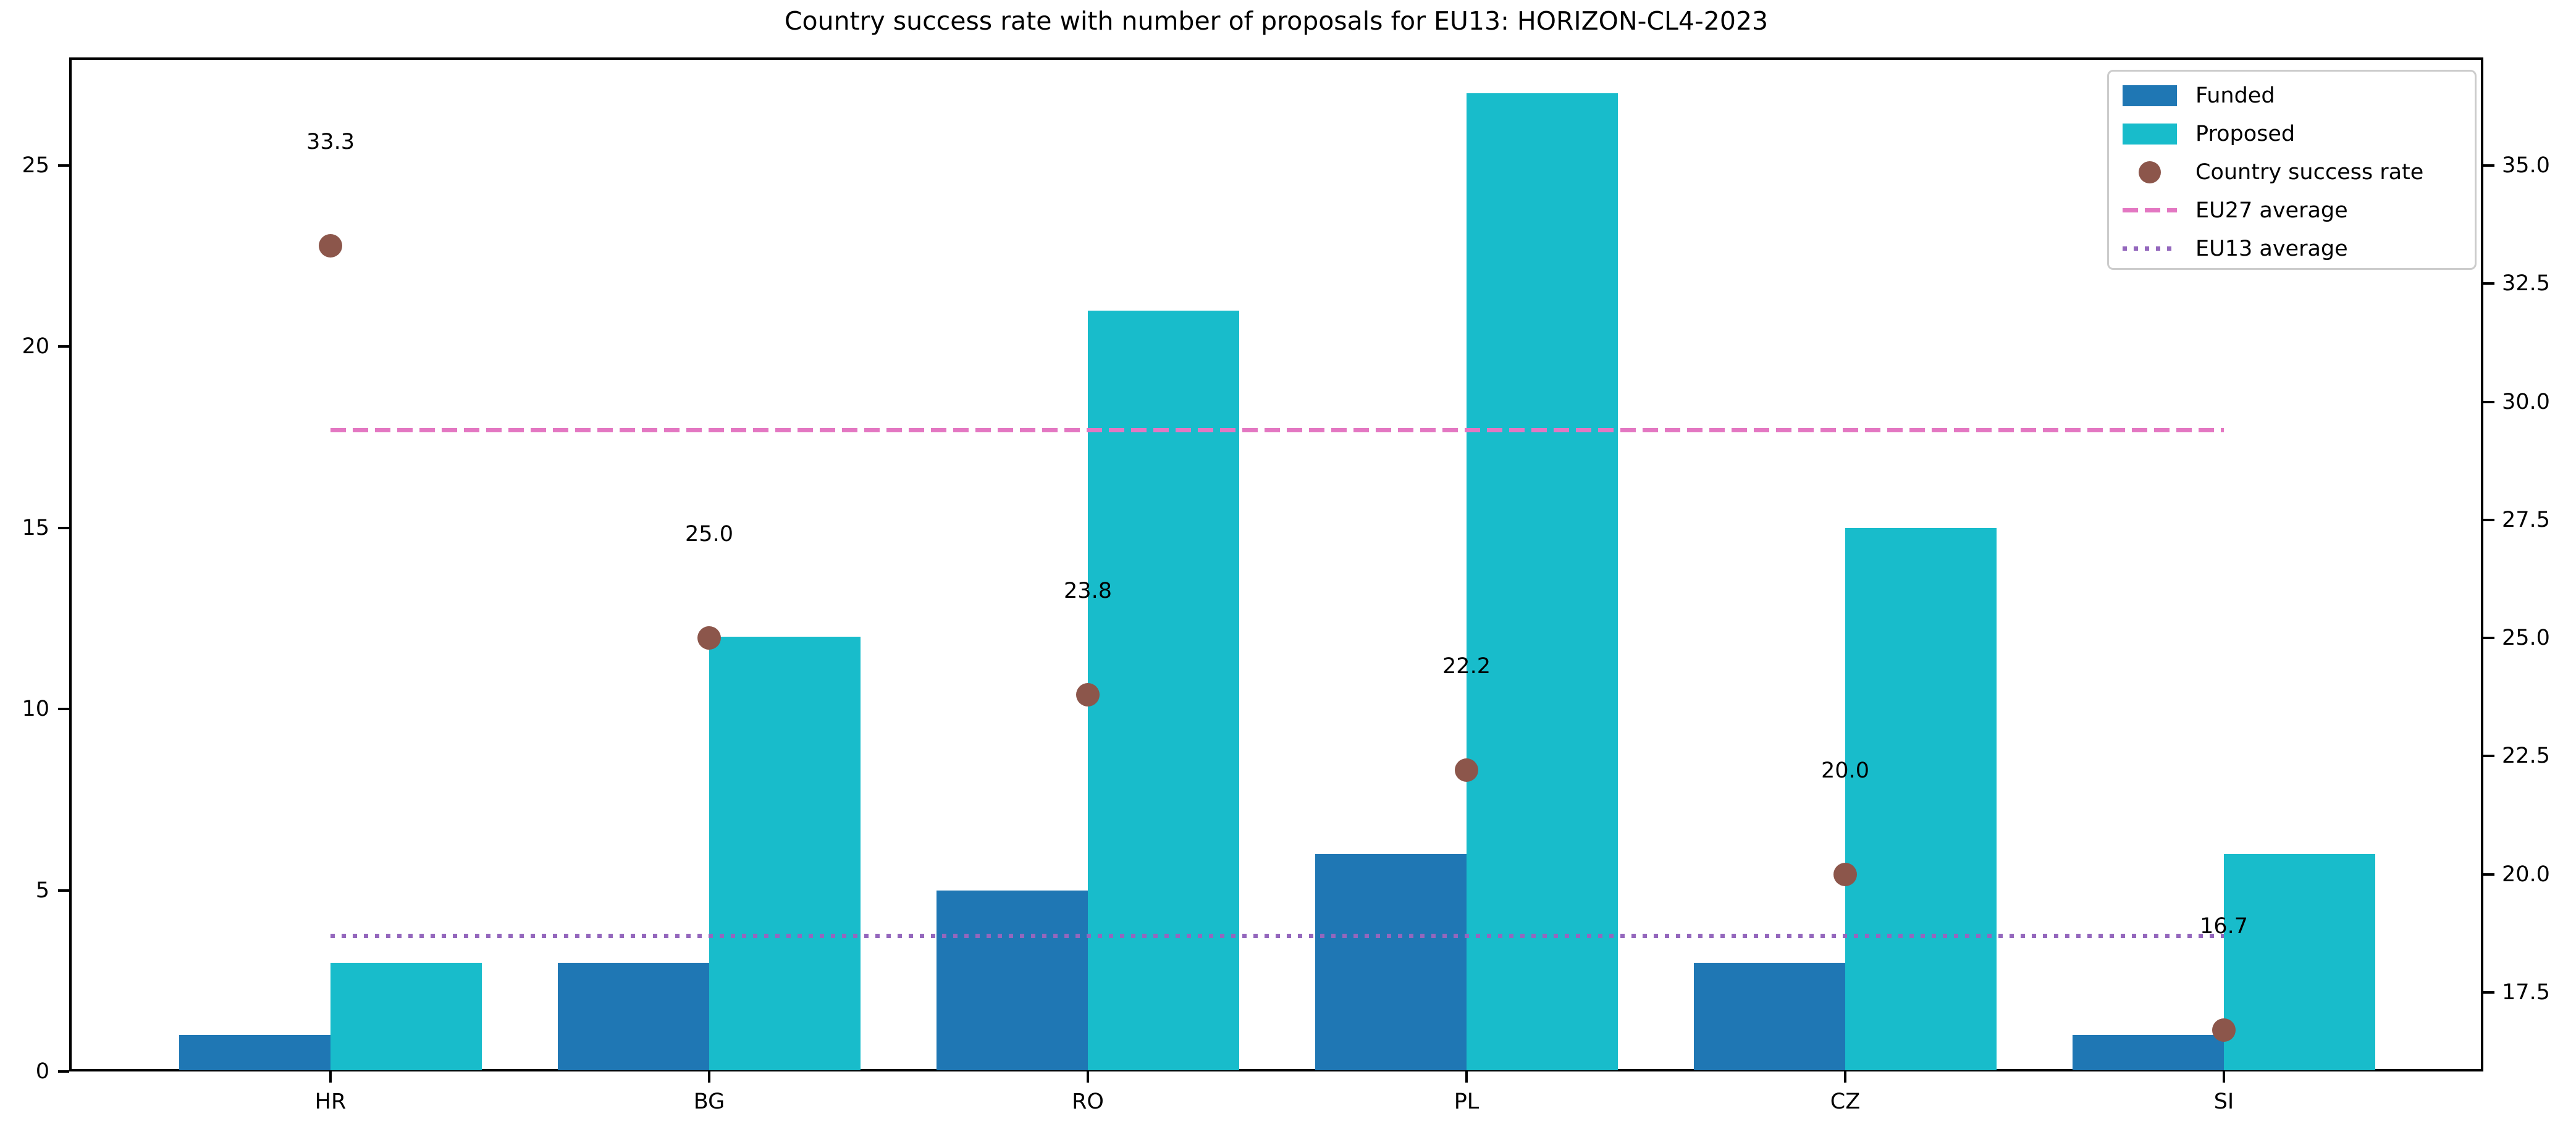  What do you see at coordinates (2488, 401) in the screenshot?
I see `right-tick-mark-30.0` at bounding box center [2488, 401].